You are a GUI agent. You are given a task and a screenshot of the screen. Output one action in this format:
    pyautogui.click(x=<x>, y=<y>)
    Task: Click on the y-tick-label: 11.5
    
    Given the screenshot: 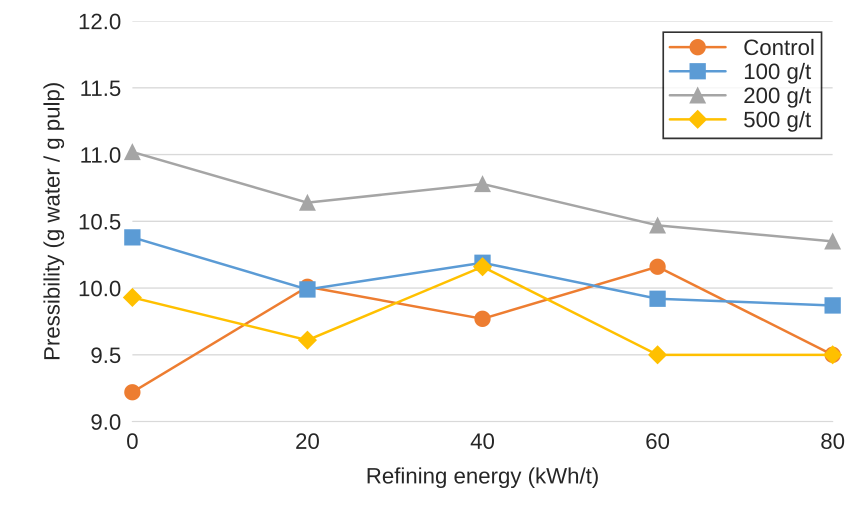 What is the action you would take?
    pyautogui.click(x=100, y=88)
    